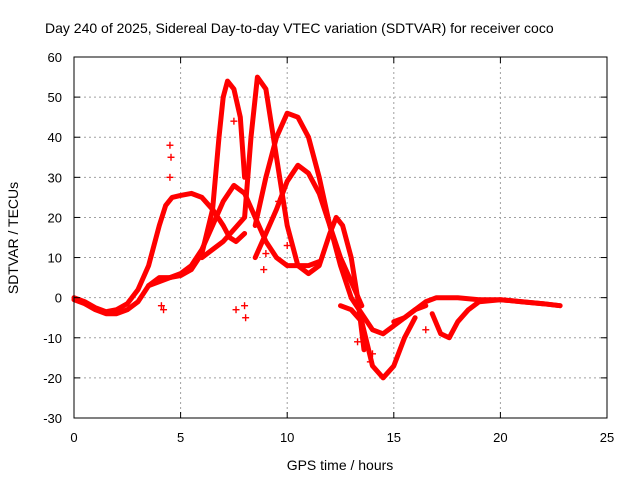 The image size is (640, 480). What do you see at coordinates (234, 235) in the screenshot?
I see `series-track-c` at bounding box center [234, 235].